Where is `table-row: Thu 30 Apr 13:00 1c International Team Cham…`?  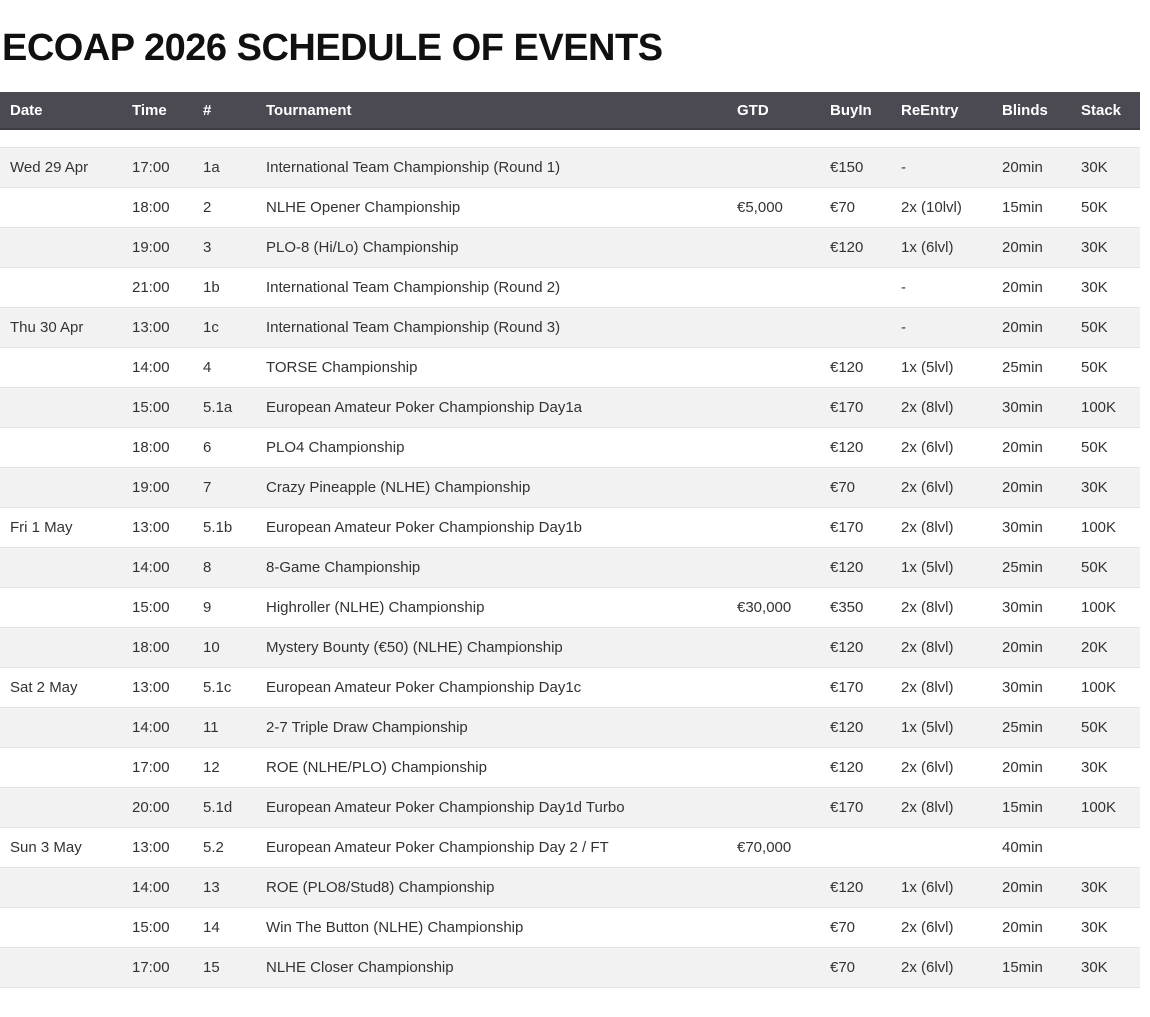
table-row: Thu 30 Apr 13:00 1c International Team Cham… is located at coordinates (570, 327).